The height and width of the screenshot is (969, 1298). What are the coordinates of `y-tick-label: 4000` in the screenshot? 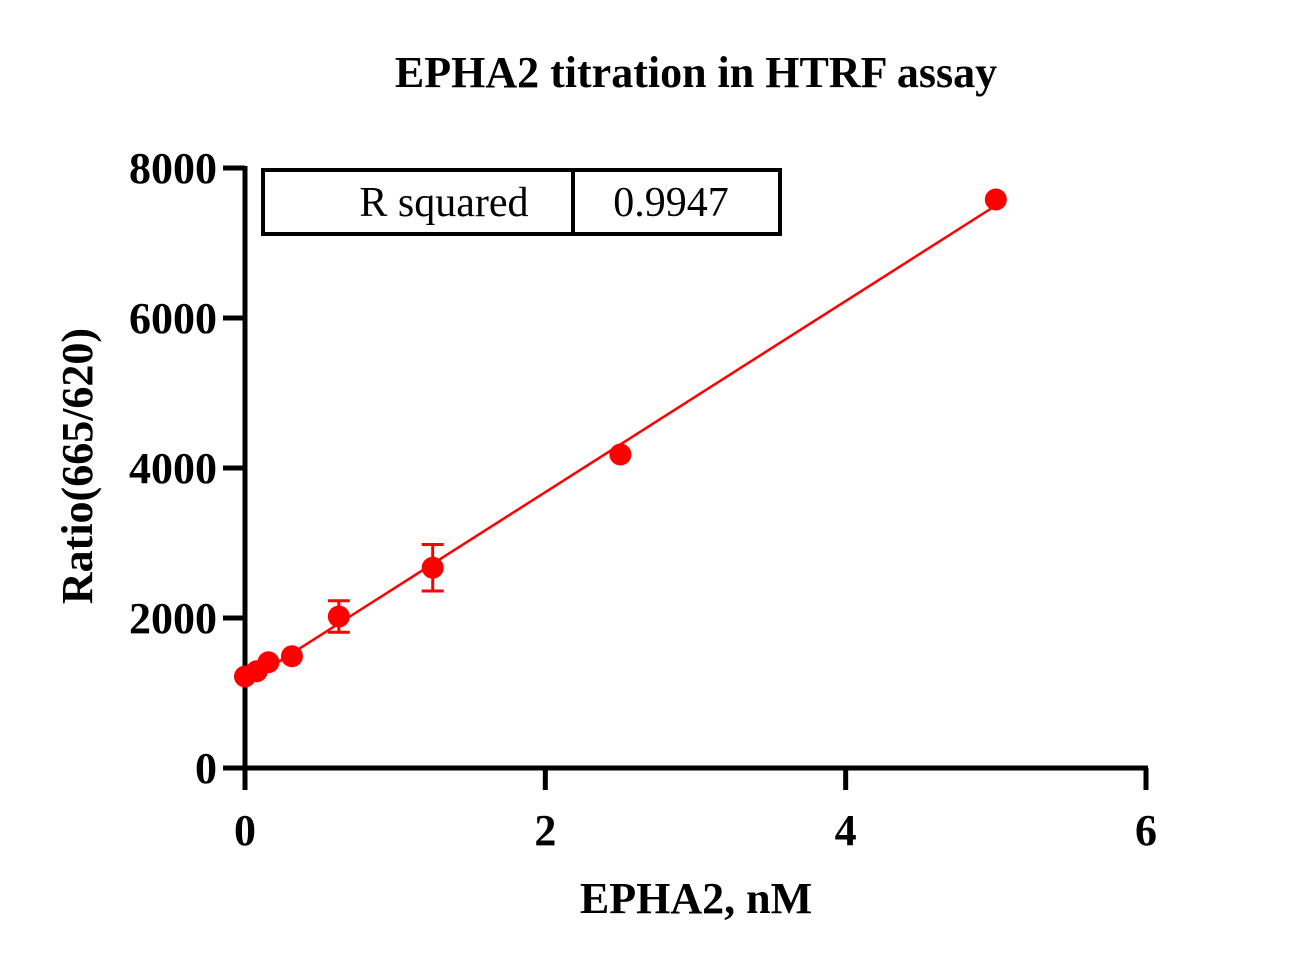 It's located at (173, 468).